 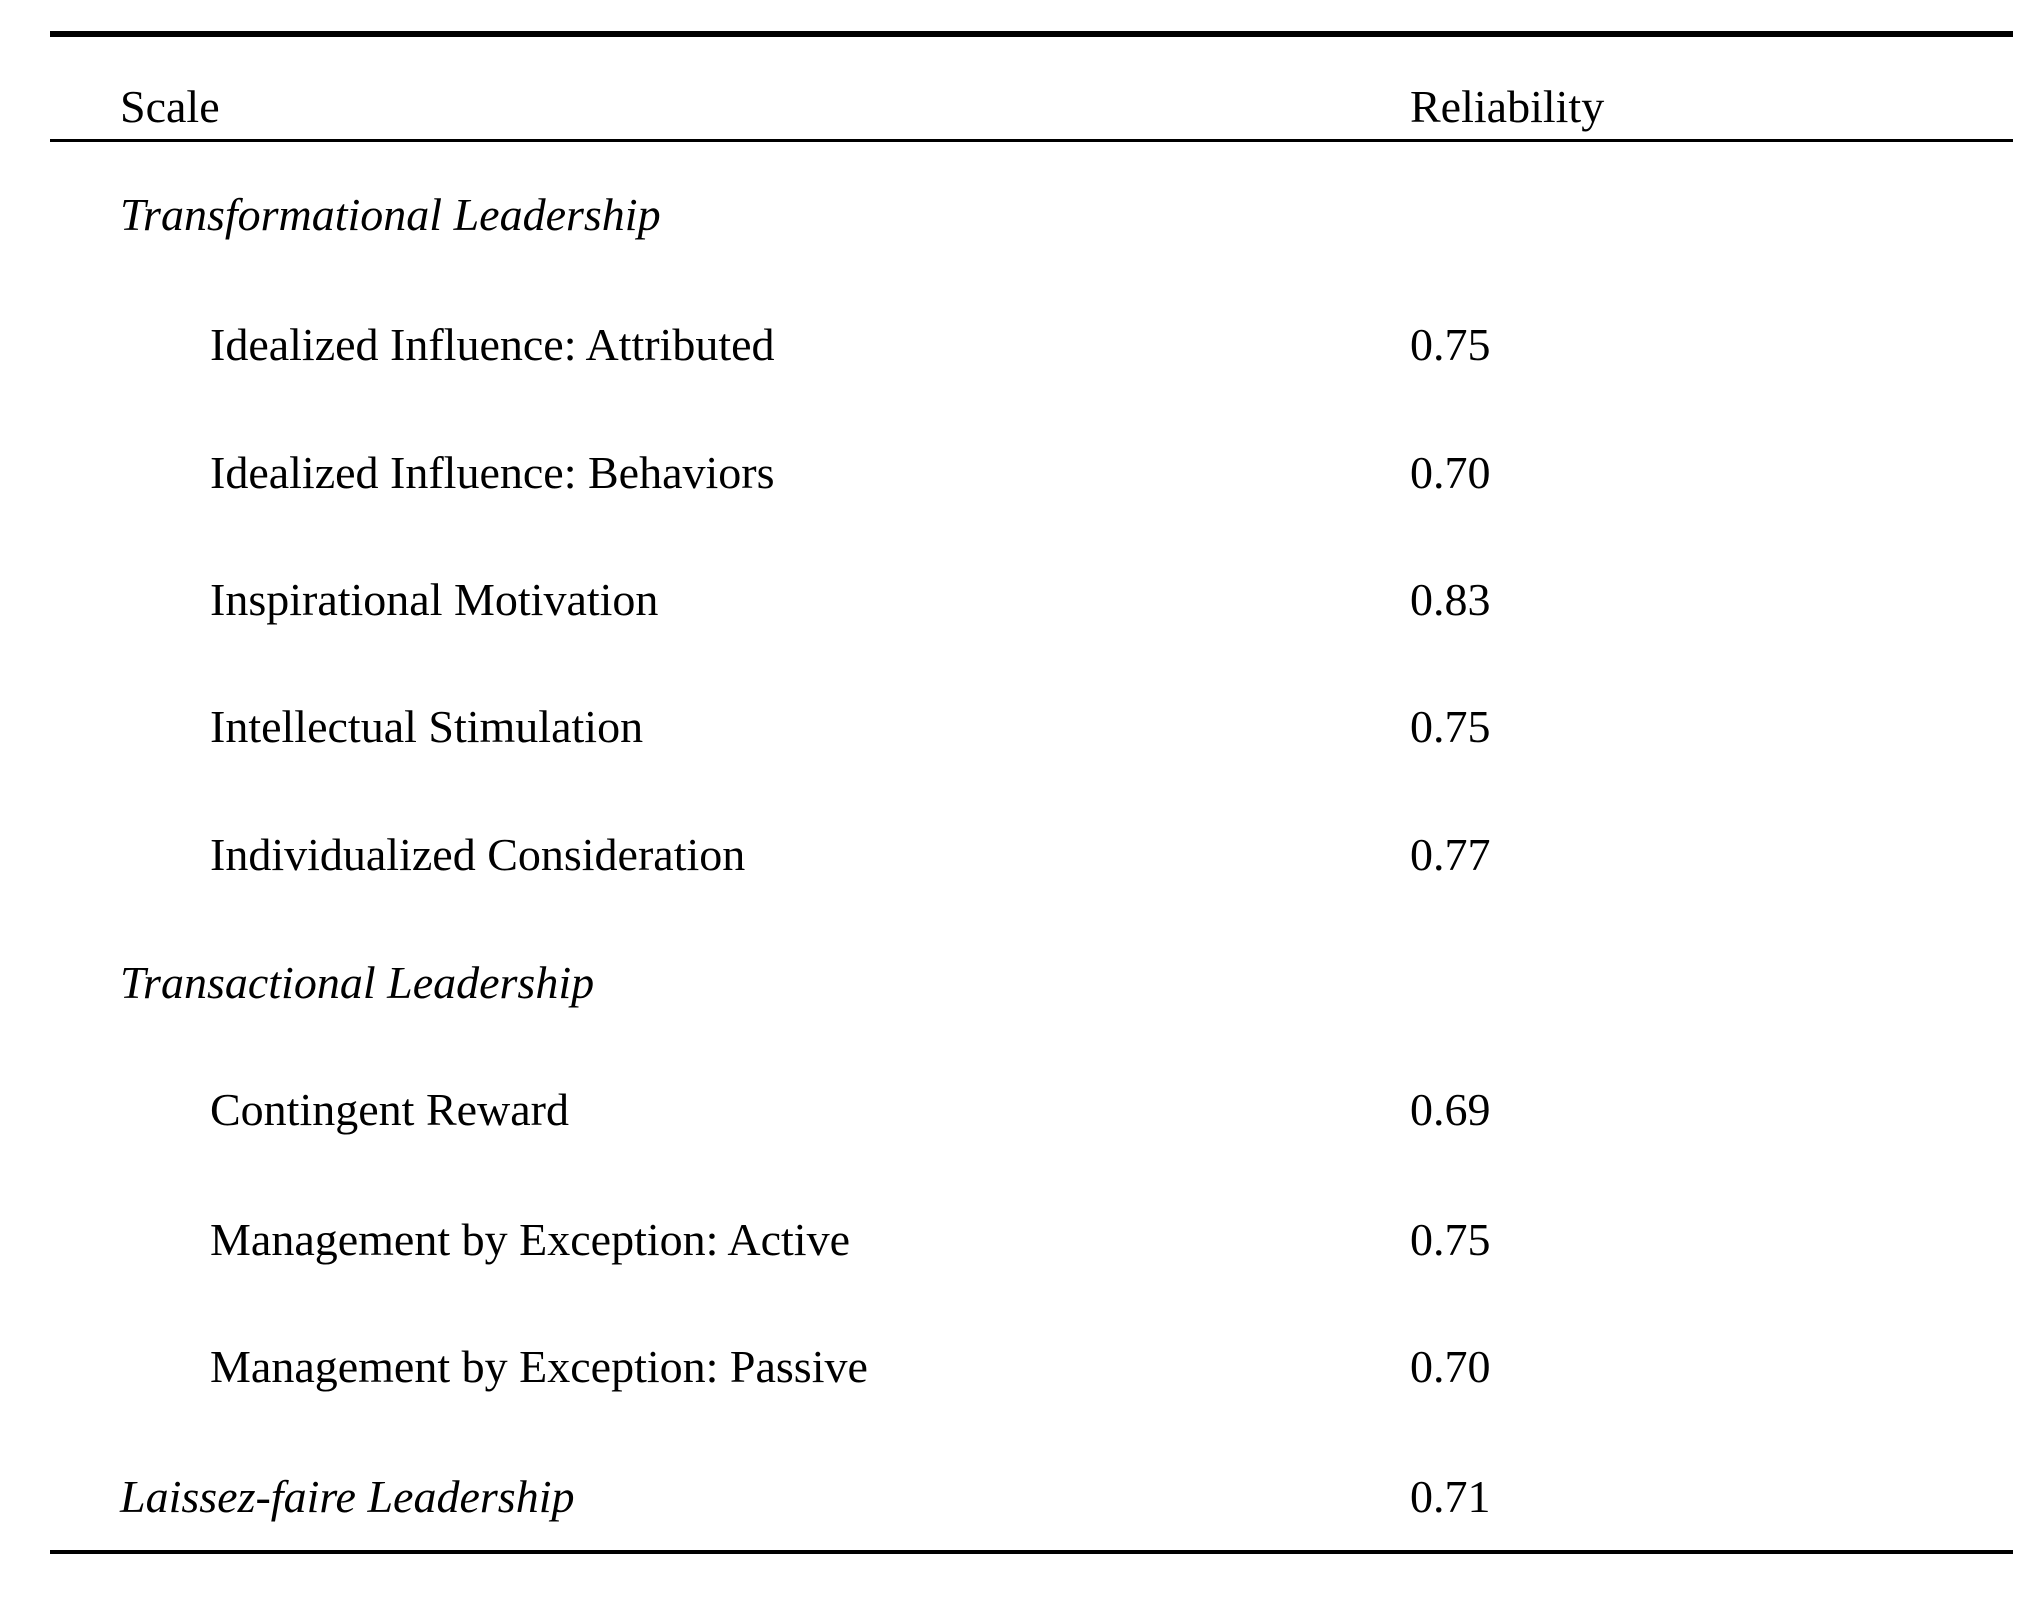 I want to click on scale-cell: Transactional Leadership, so click(x=357, y=982).